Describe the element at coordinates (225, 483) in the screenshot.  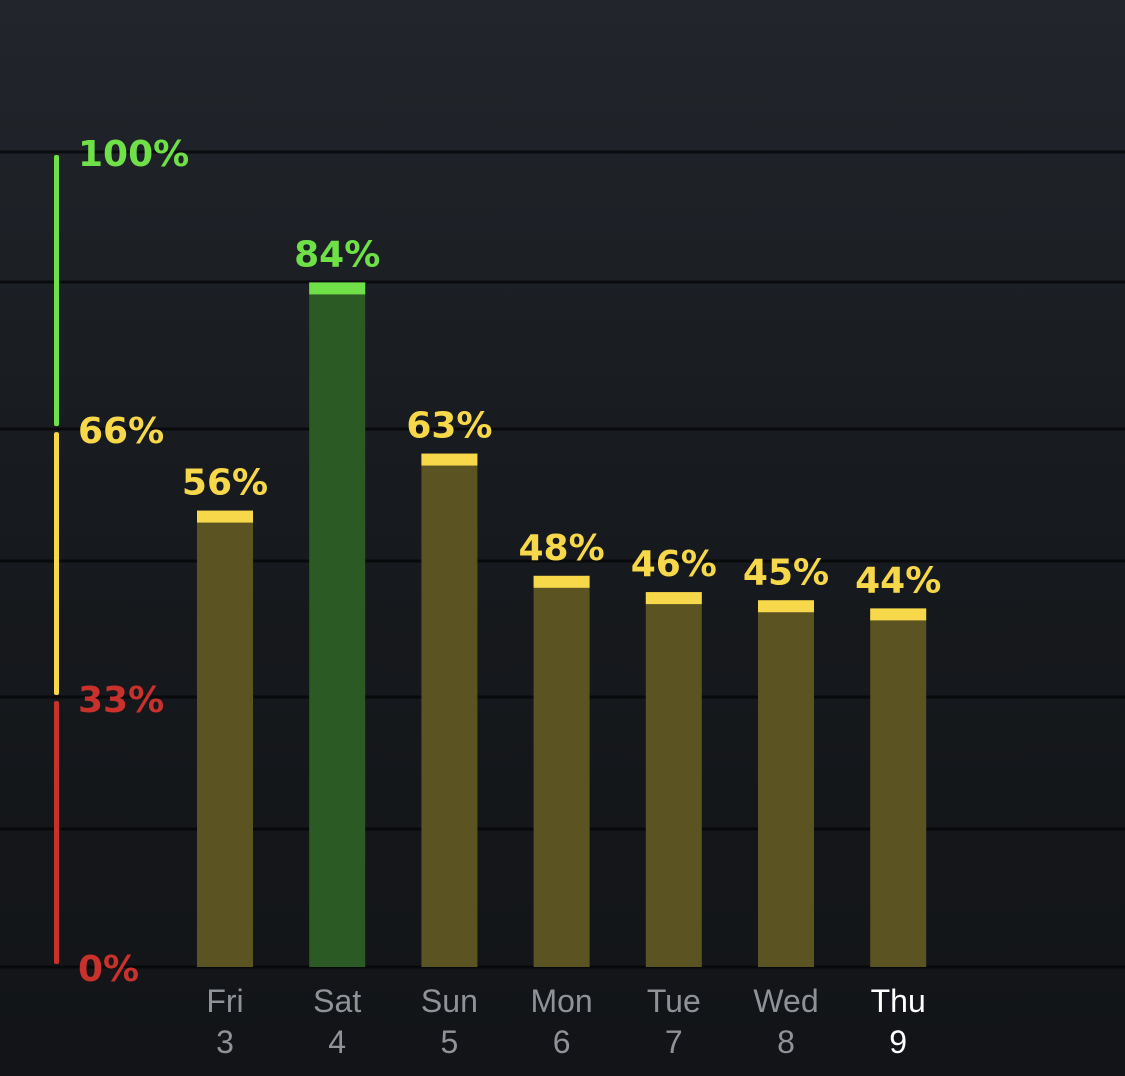
I see `bar-value-label: 56%` at that location.